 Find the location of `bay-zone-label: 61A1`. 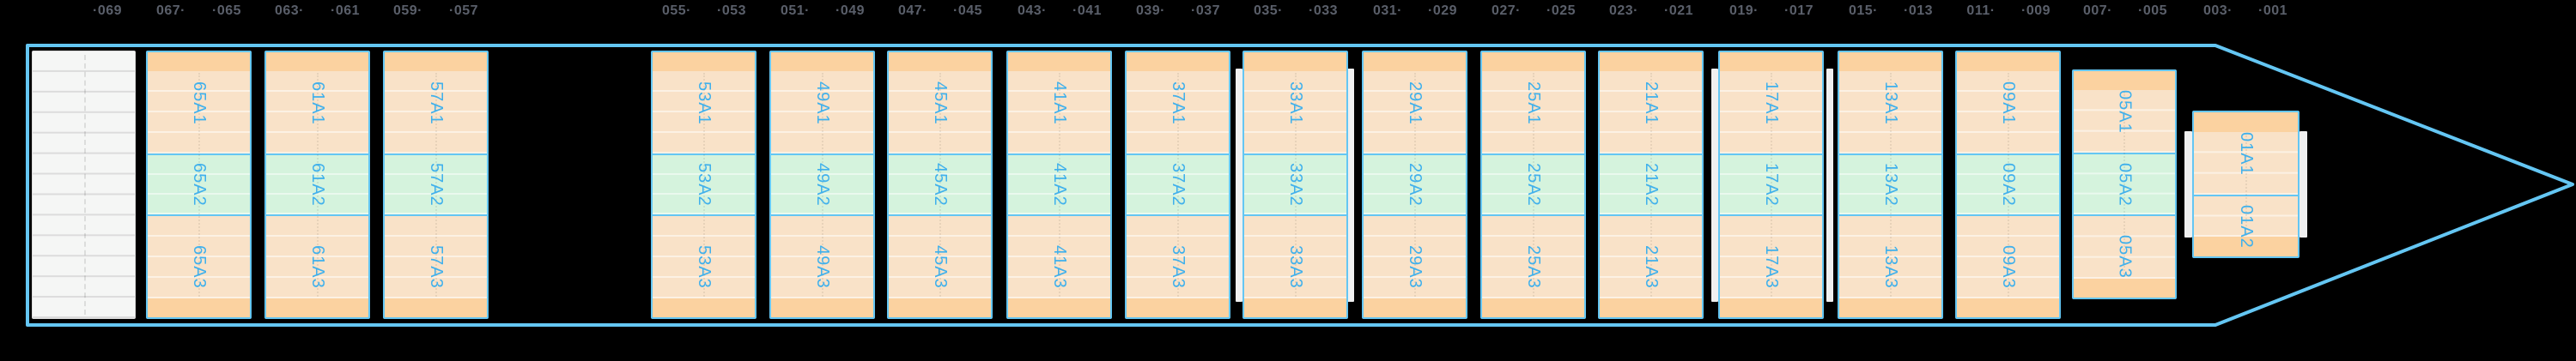

bay-zone-label: 61A1 is located at coordinates (317, 103).